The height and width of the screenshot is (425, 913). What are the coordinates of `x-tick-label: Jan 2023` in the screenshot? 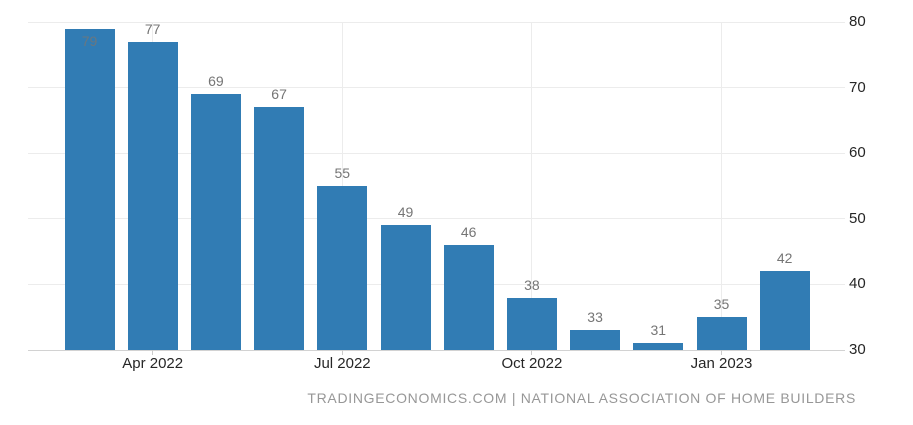 It's located at (721, 363).